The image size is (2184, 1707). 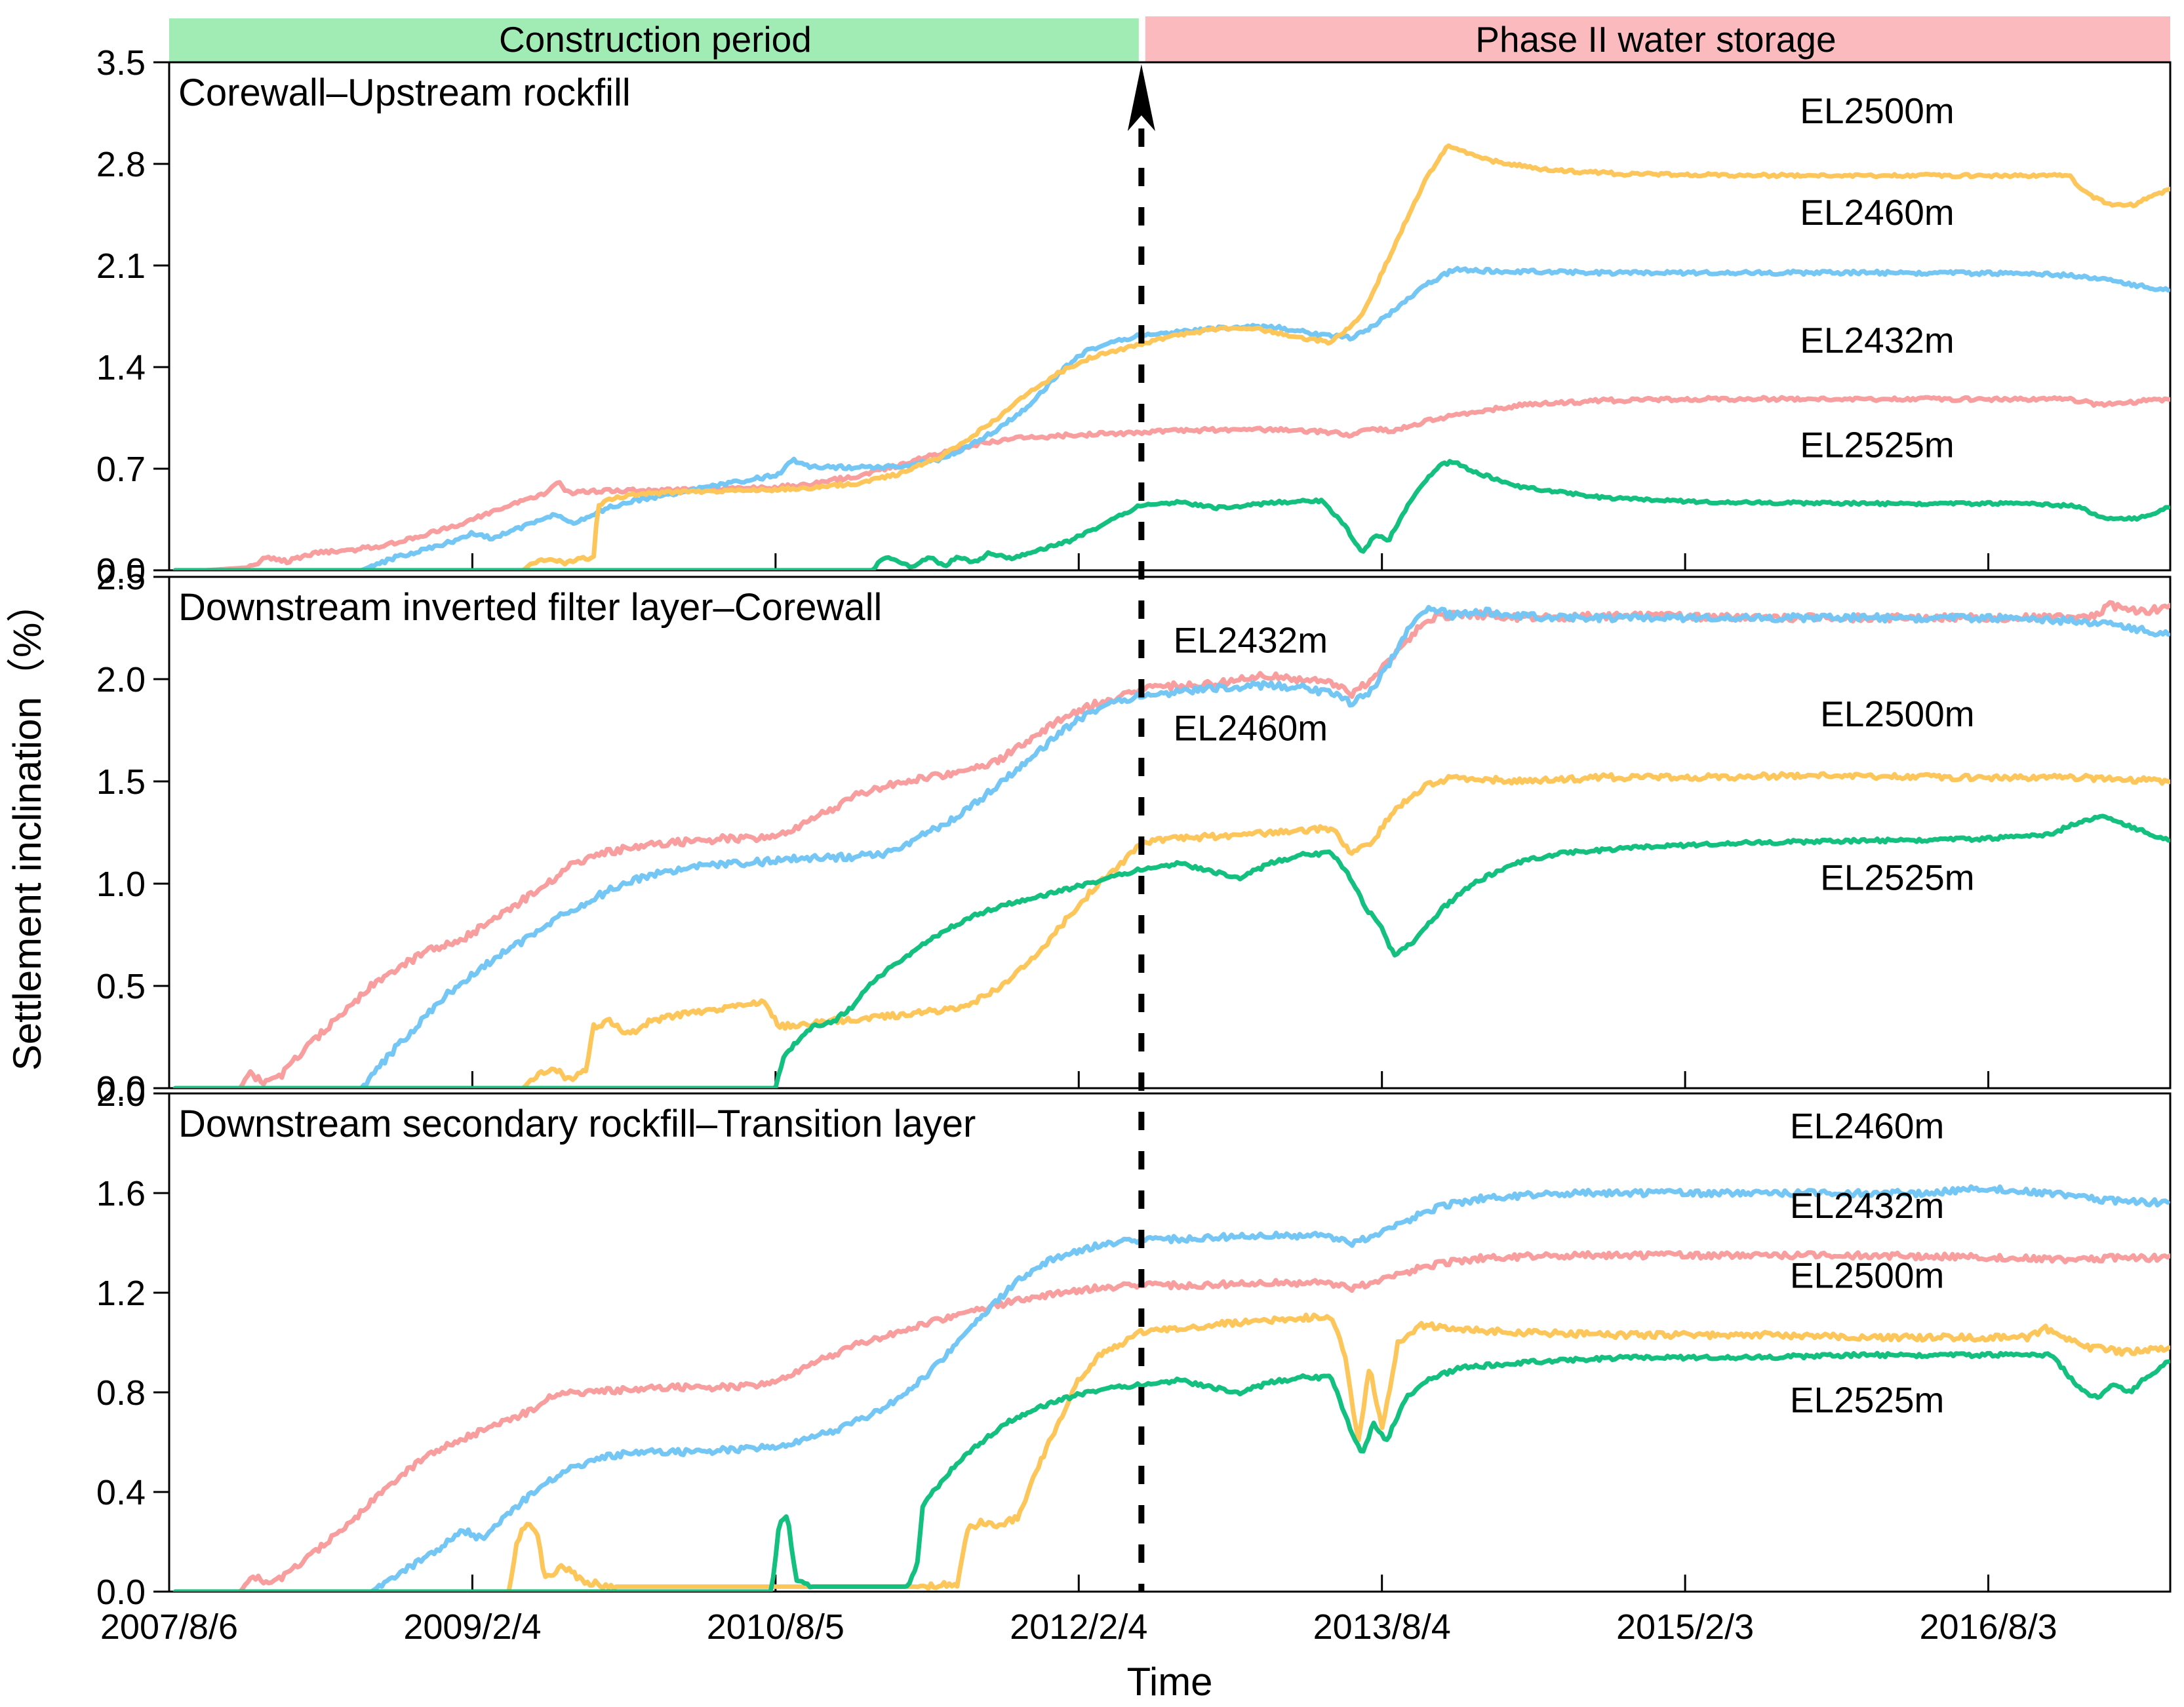 I want to click on panel-1-ytick-label: 0.7, so click(x=121, y=470).